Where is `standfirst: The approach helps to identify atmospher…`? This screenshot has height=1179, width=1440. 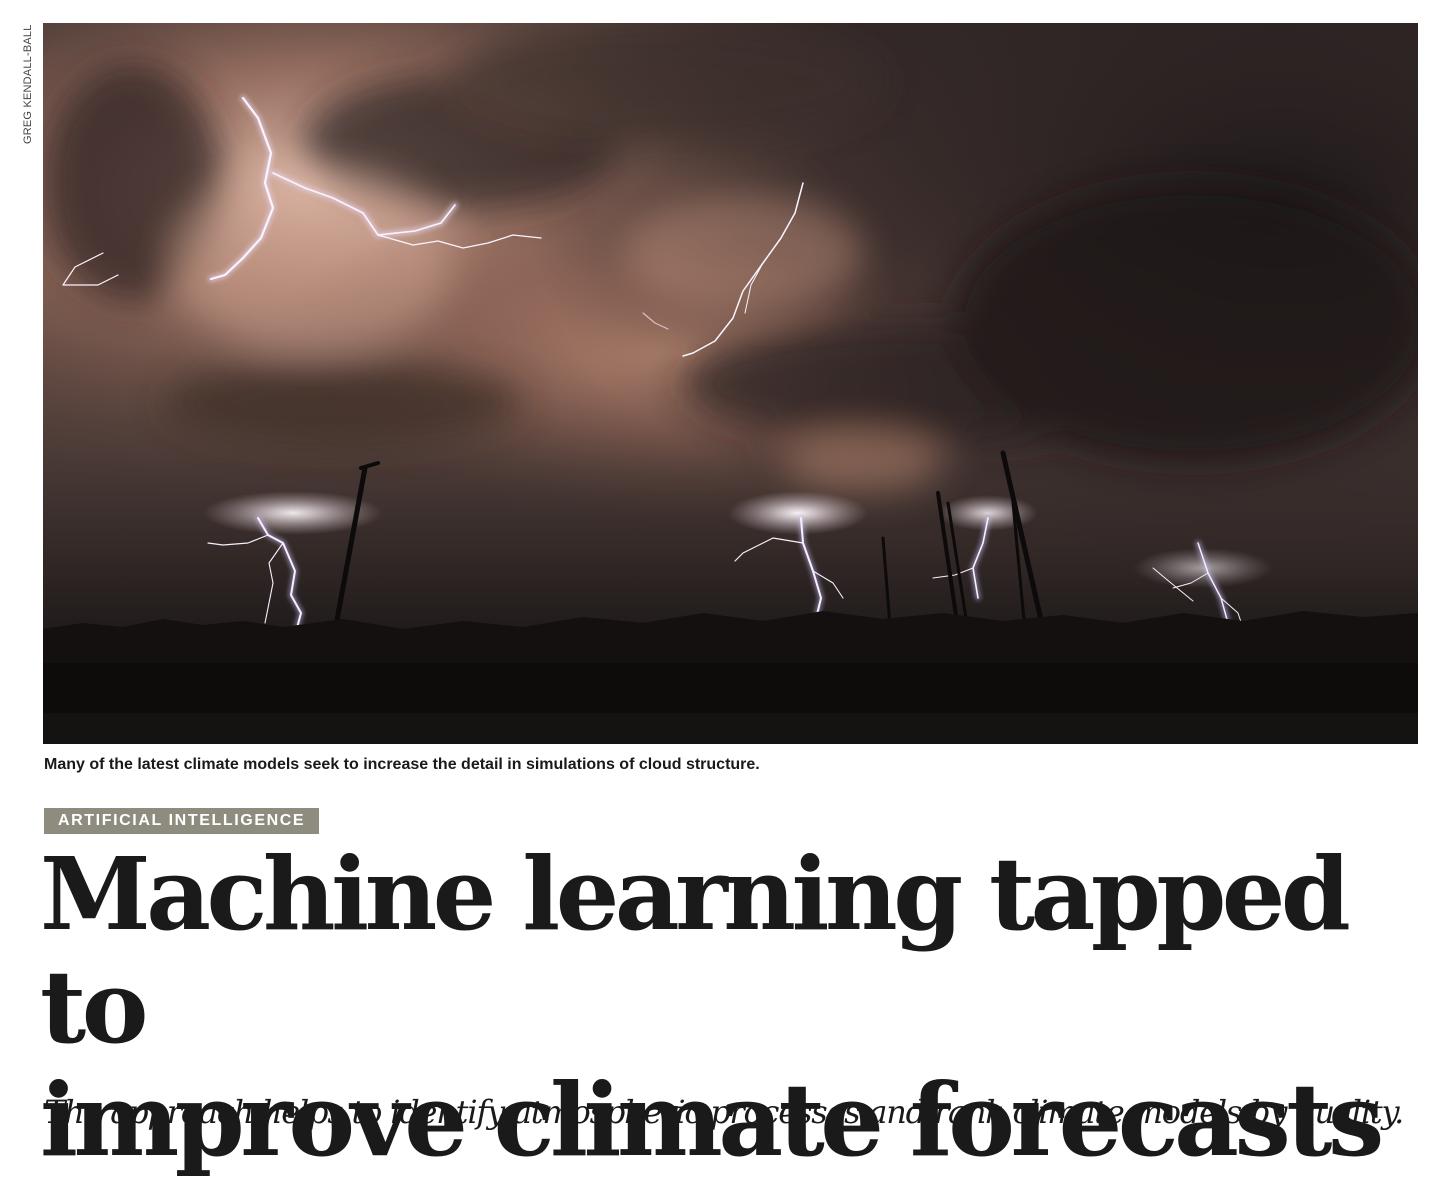
standfirst: The approach helps to identify atmospher… is located at coordinates (724, 1112).